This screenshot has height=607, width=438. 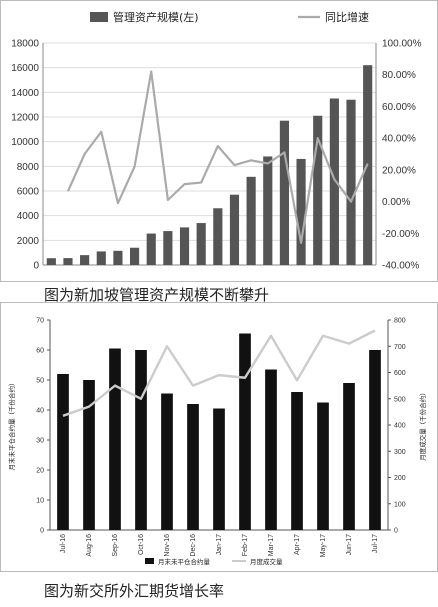 I want to click on chart2-x-tick: Feb-17, so click(x=245, y=545).